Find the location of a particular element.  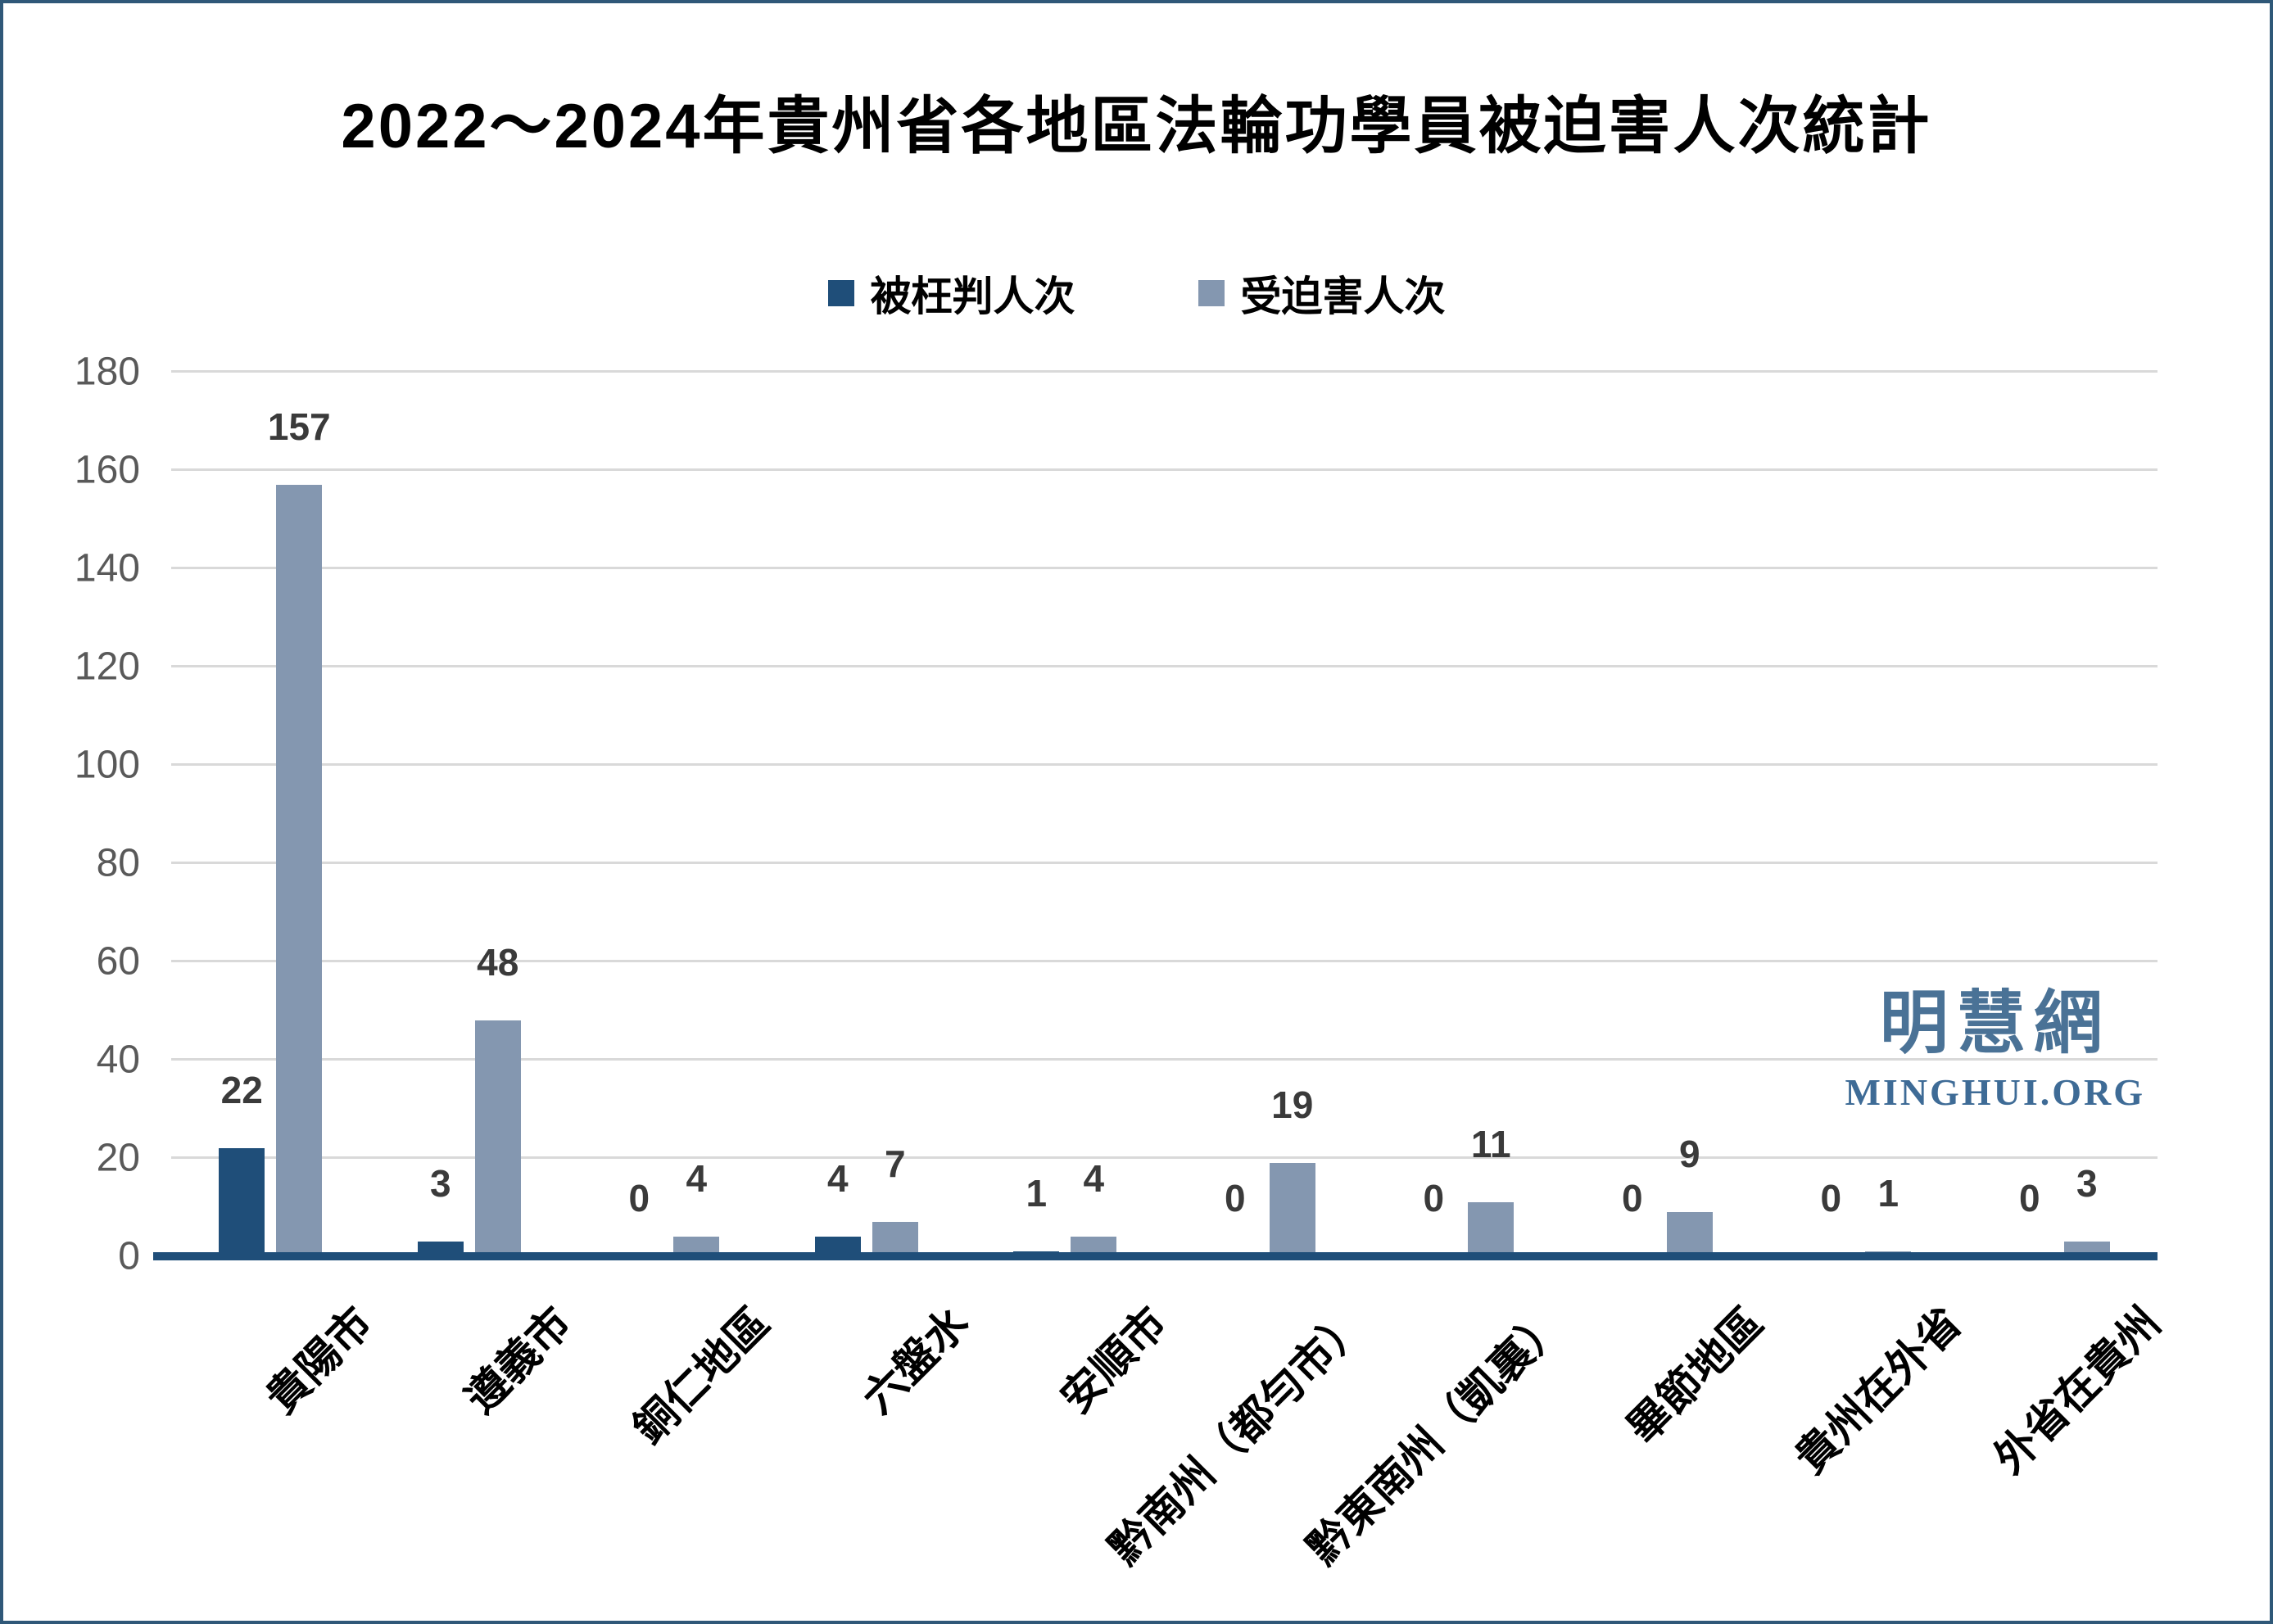

y-axis-tick-label: 20 is located at coordinates (118, 1158).